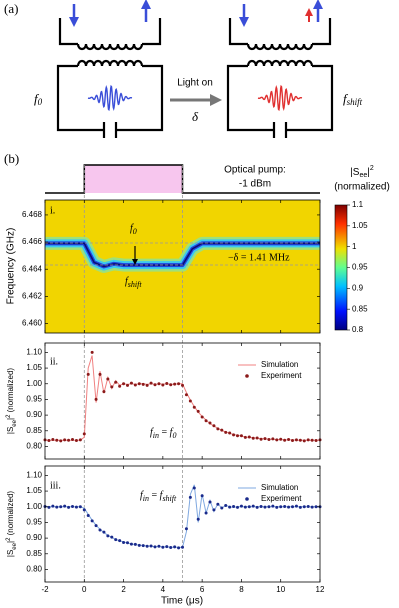 The width and height of the screenshot is (399, 608). What do you see at coordinates (202, 589) in the screenshot?
I see `x-tick-label: 6` at bounding box center [202, 589].